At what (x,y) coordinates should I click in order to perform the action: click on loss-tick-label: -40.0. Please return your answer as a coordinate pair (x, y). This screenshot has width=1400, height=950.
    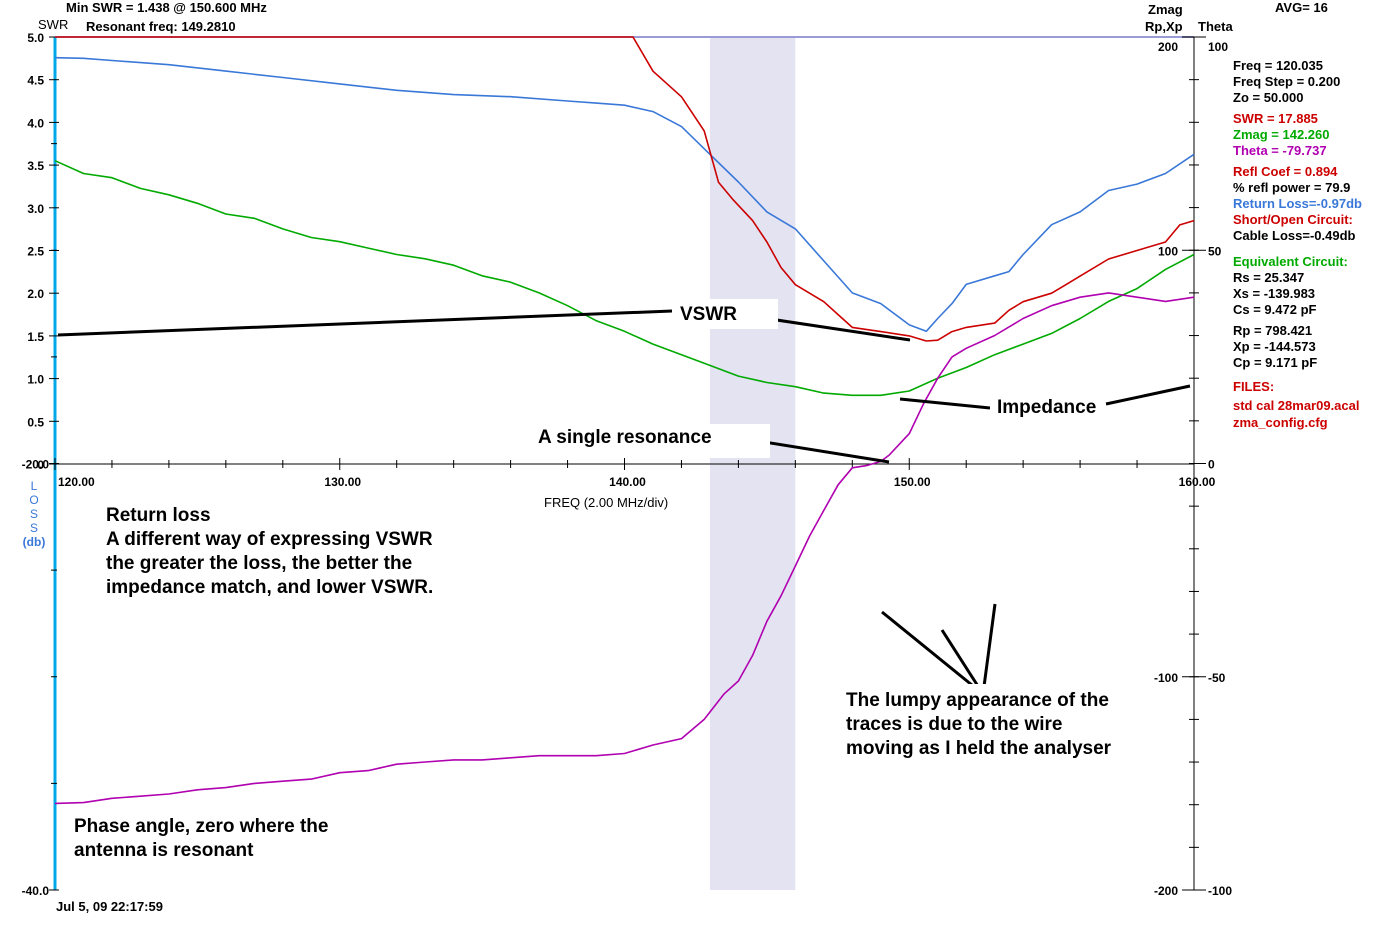
    Looking at the image, I should click on (36, 891).